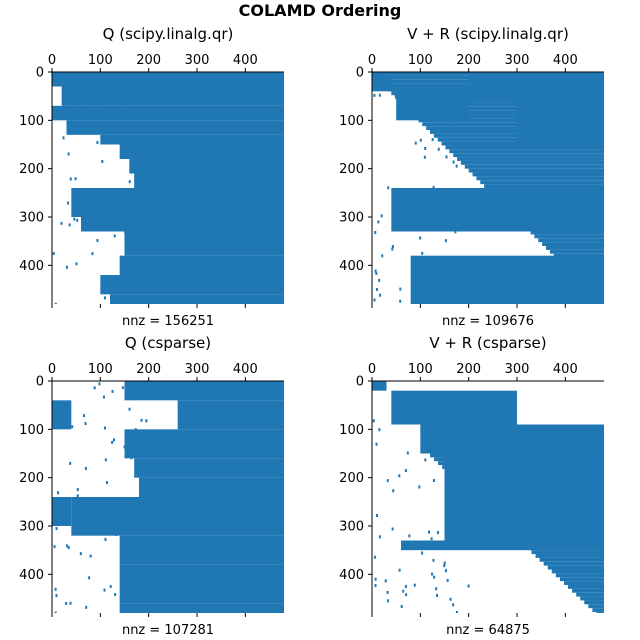 This screenshot has width=640, height=640. Describe the element at coordinates (488, 34) in the screenshot. I see `panel-title: V + R (scipy.linalg.qr)` at that location.